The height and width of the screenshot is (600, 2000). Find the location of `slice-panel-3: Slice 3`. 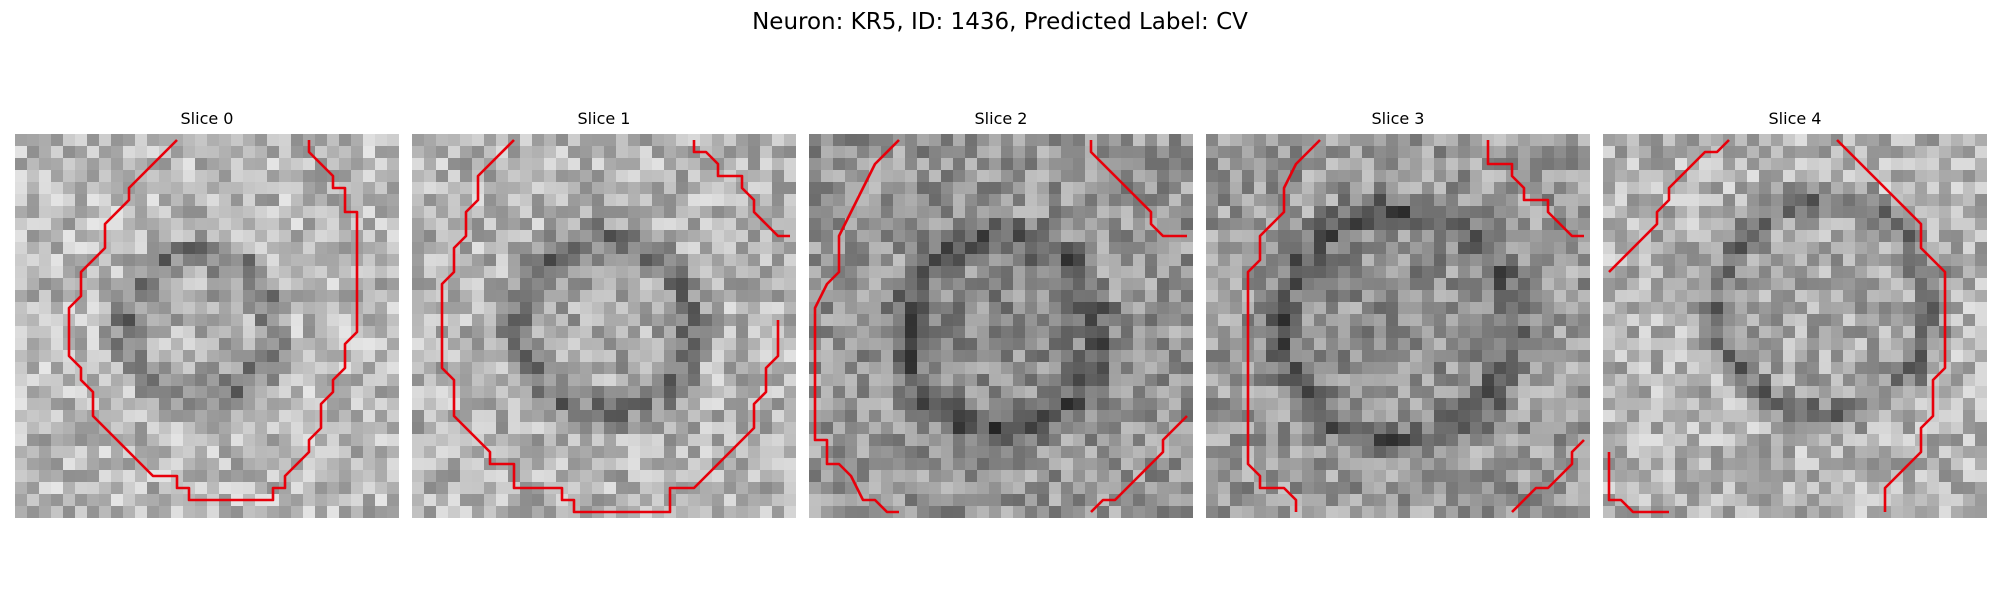

slice-panel-3: Slice 3 is located at coordinates (1398, 313).